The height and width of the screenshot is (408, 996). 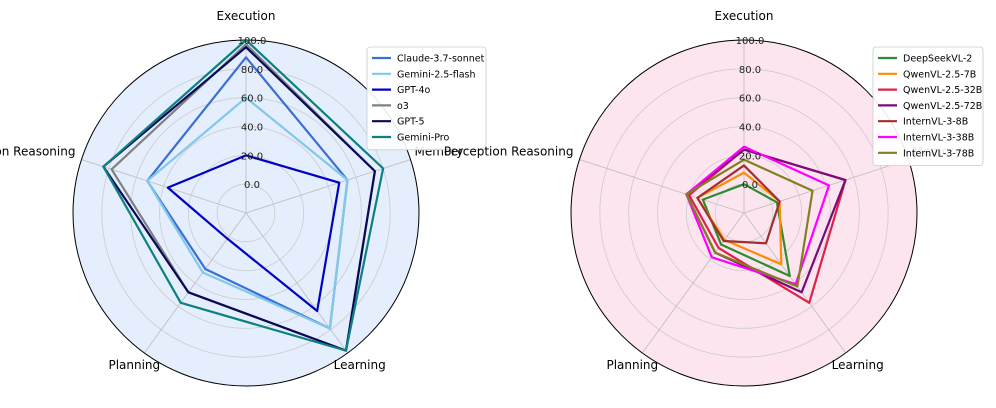 I want to click on series-line-internvl-3-78b, so click(x=749, y=223).